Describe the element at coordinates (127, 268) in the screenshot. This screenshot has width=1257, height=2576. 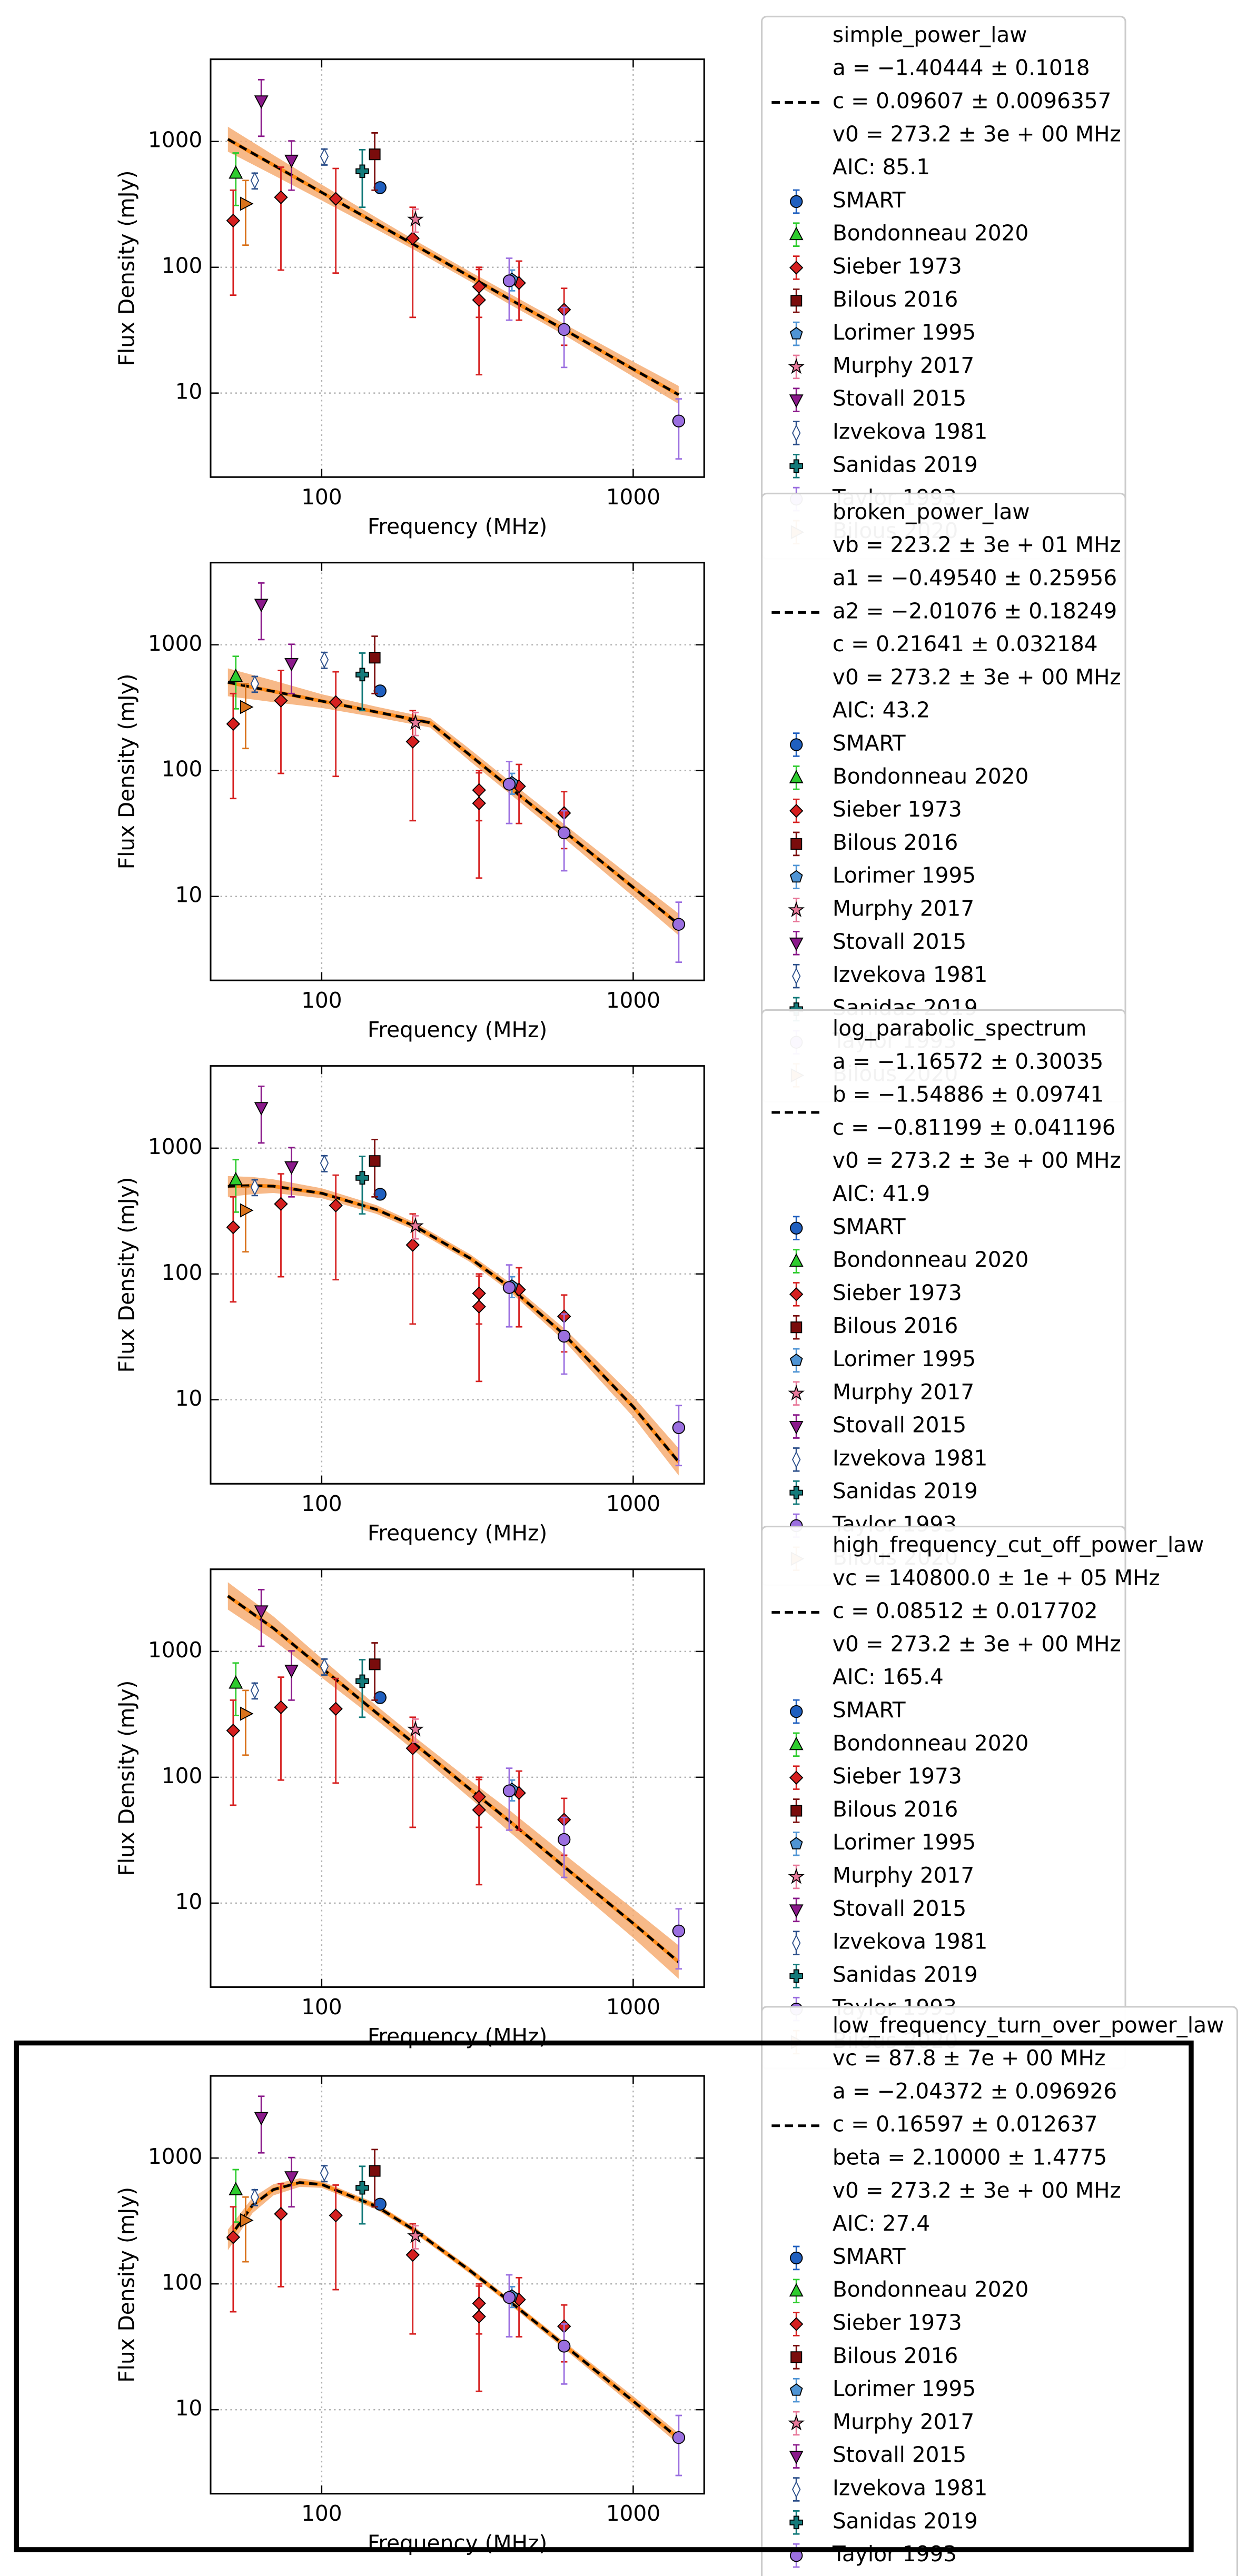
I see `y-axis-label: Flux Density (mJy)` at that location.